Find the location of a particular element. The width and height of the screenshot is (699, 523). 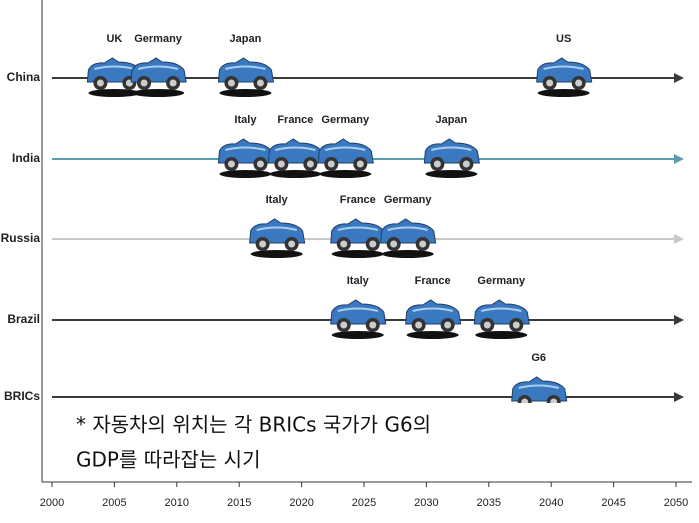

x-tick-label: 2030 is located at coordinates (426, 503).